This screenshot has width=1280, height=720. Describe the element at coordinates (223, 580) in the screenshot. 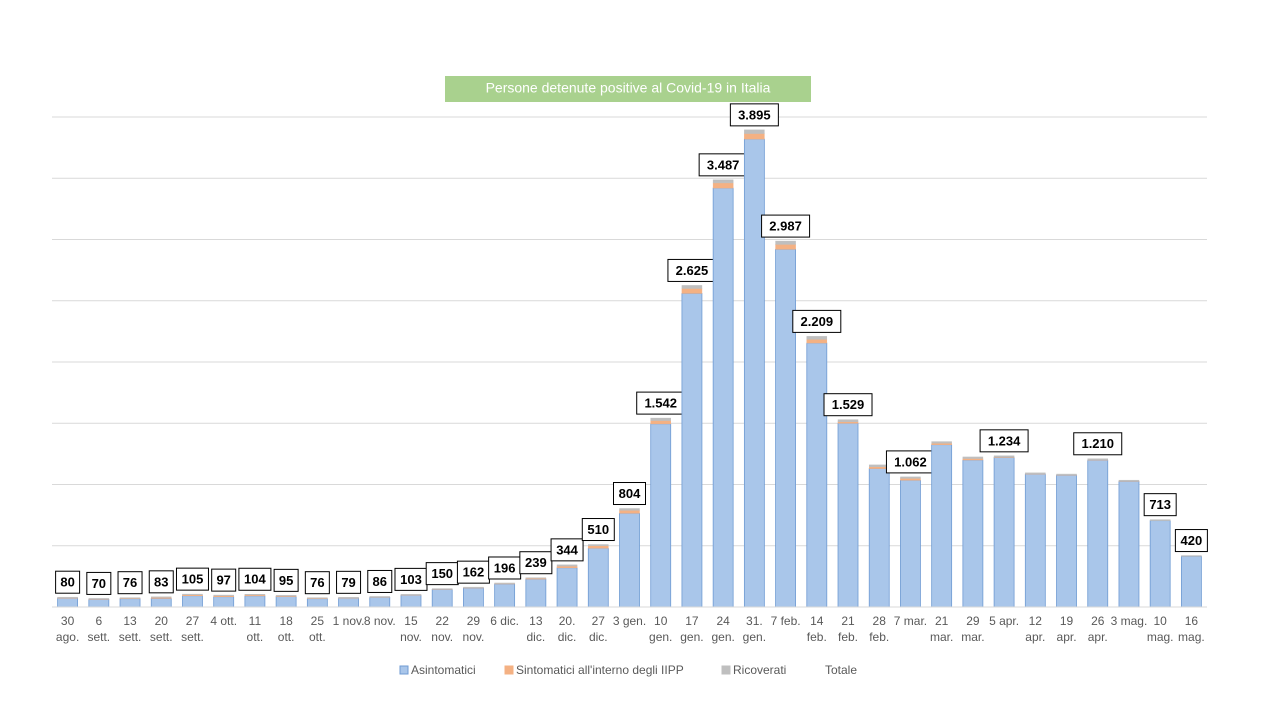

I see `total-label: 97` at that location.